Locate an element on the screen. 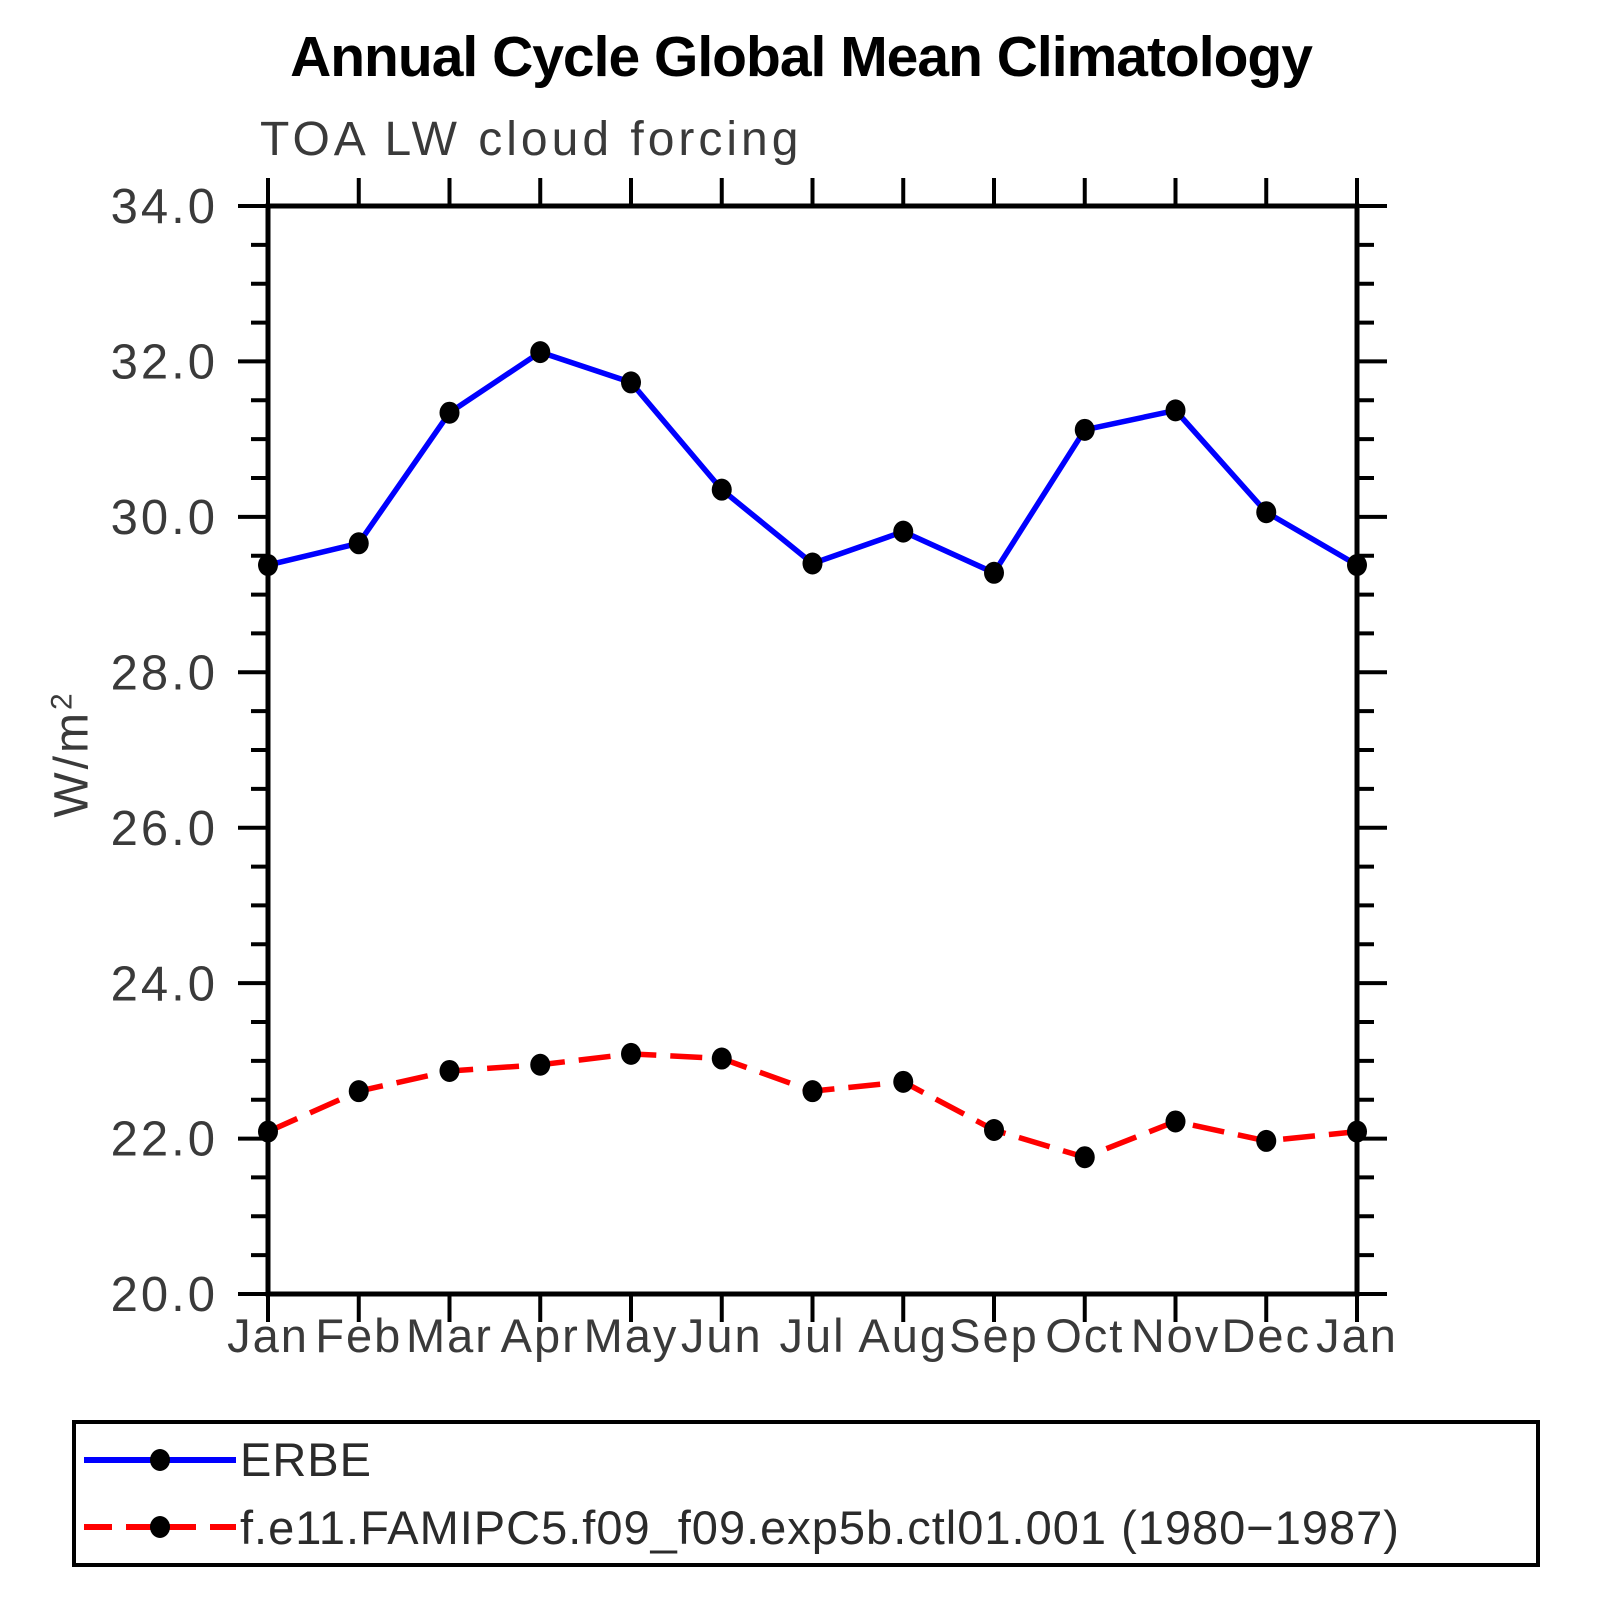  legend-item-erbe: ERBE is located at coordinates (808, 1460).